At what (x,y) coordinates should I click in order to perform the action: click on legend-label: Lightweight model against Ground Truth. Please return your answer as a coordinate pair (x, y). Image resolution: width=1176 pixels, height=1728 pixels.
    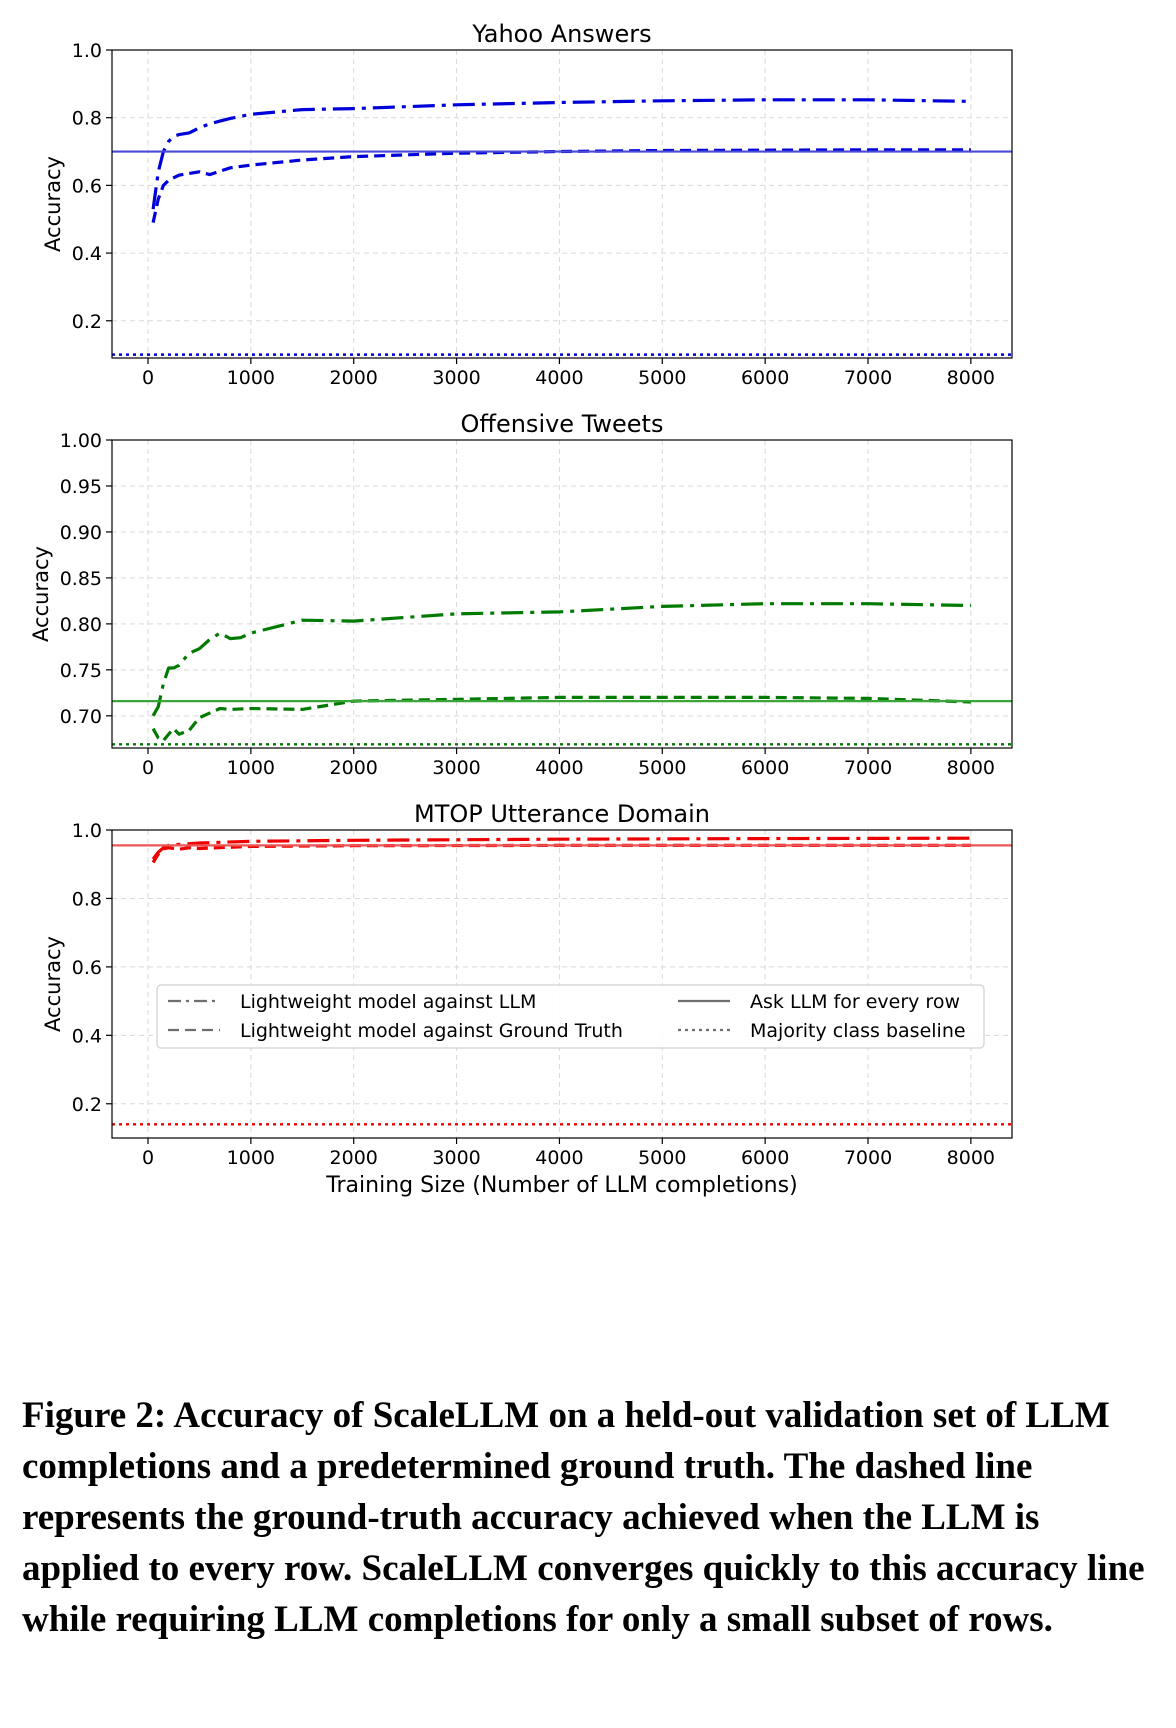
    Looking at the image, I should click on (431, 1031).